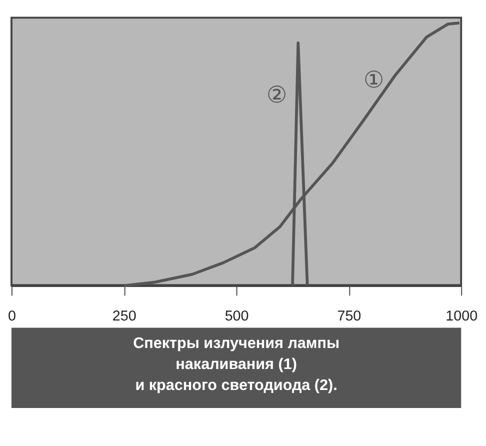 Image resolution: width=486 pixels, height=446 pixels. Describe the element at coordinates (236, 364) in the screenshot. I see `text: Спектры излучения лампы накаливания (1) и красного светодиода (2).` at that location.